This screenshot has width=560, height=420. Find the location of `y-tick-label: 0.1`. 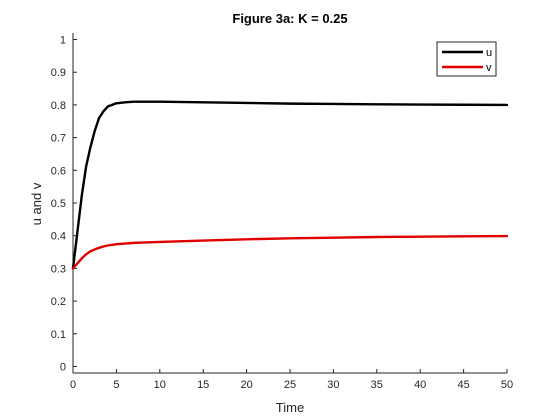

y-tick-label: 0.1 is located at coordinates (58, 335).